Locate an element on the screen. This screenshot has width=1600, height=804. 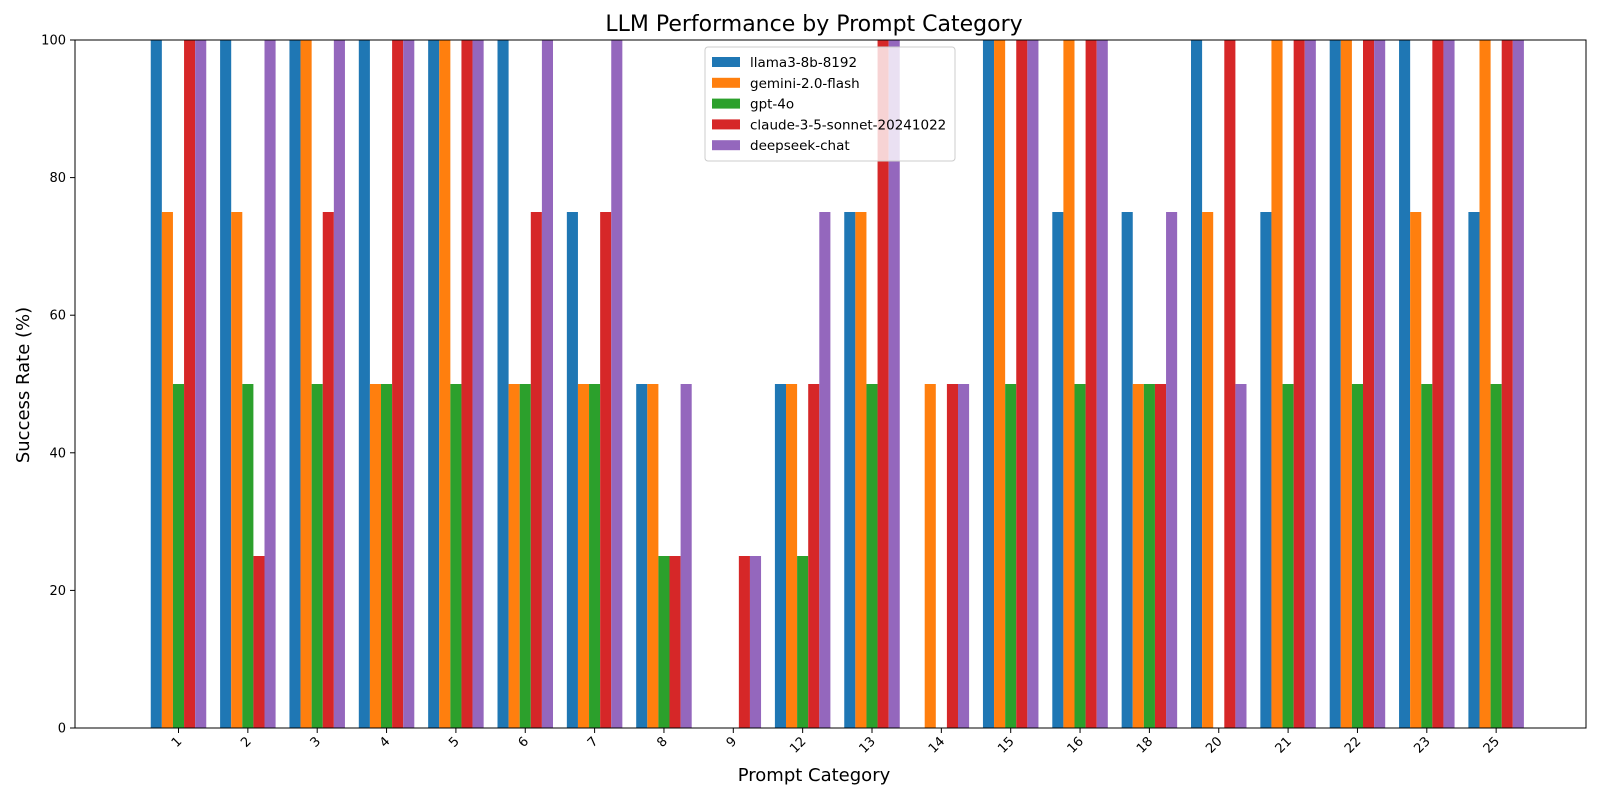
y-tick-label: 40 is located at coordinates (57, 453).